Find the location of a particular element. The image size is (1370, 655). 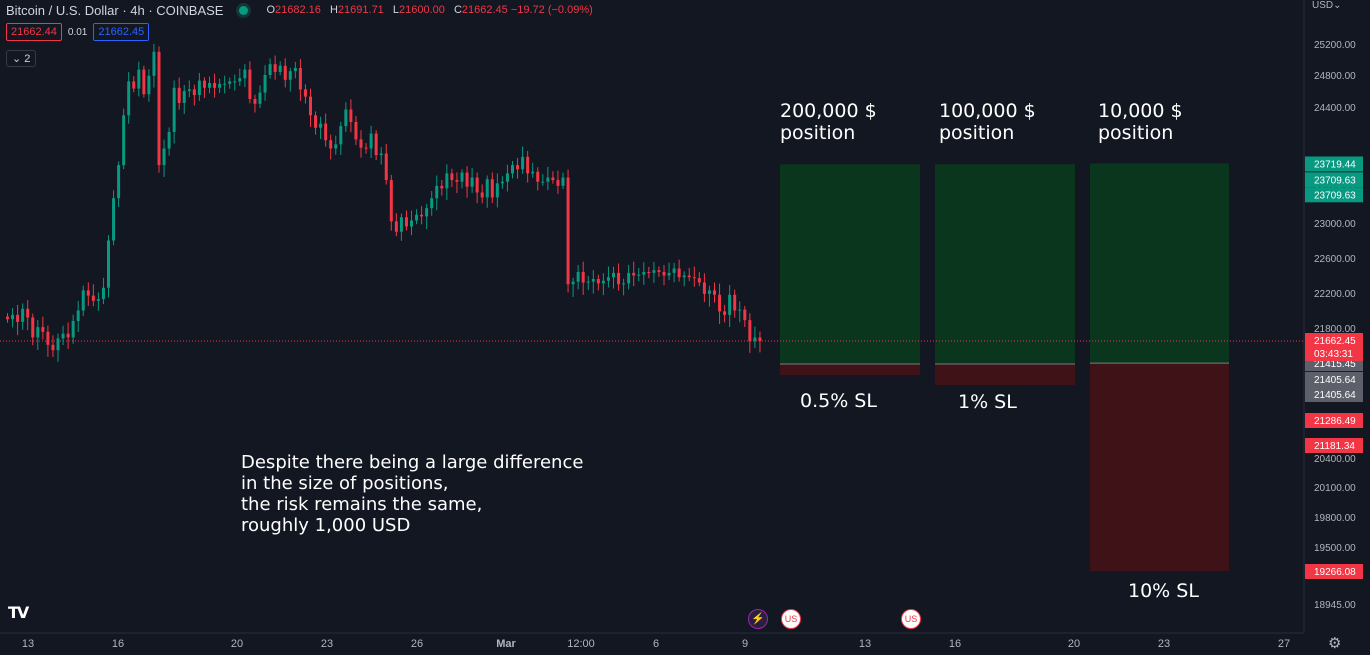

buy-button: 21662.45 is located at coordinates (121, 32).